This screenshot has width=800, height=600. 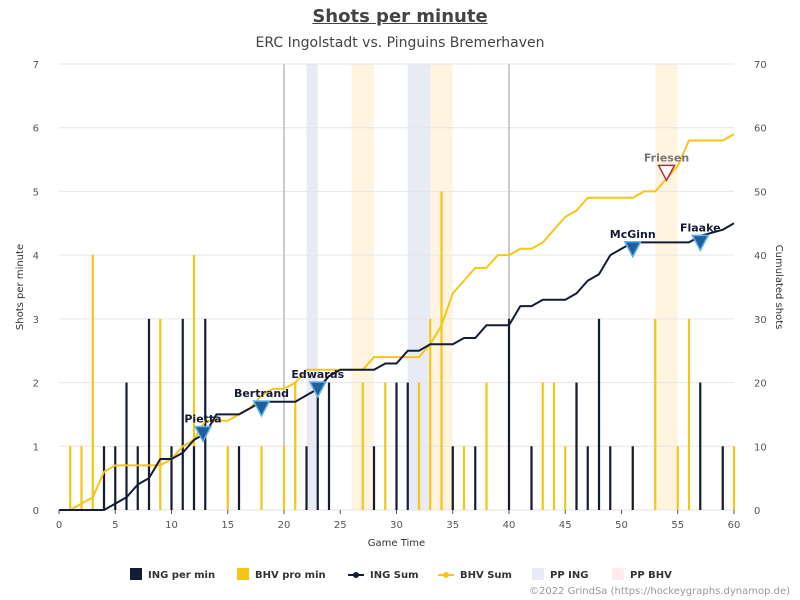 What do you see at coordinates (509, 525) in the screenshot?
I see `x-tick-label: 40` at bounding box center [509, 525].